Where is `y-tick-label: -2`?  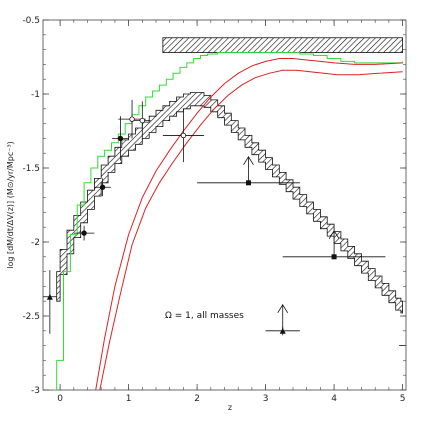 y-tick-label: -2 is located at coordinates (35, 243).